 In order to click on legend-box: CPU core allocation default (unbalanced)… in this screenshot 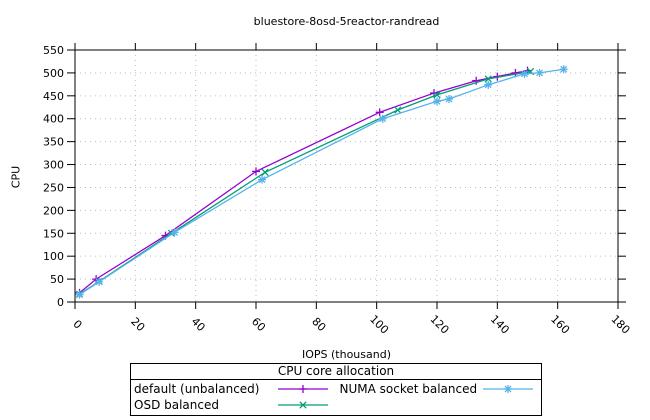, I will do `click(336, 389)`.